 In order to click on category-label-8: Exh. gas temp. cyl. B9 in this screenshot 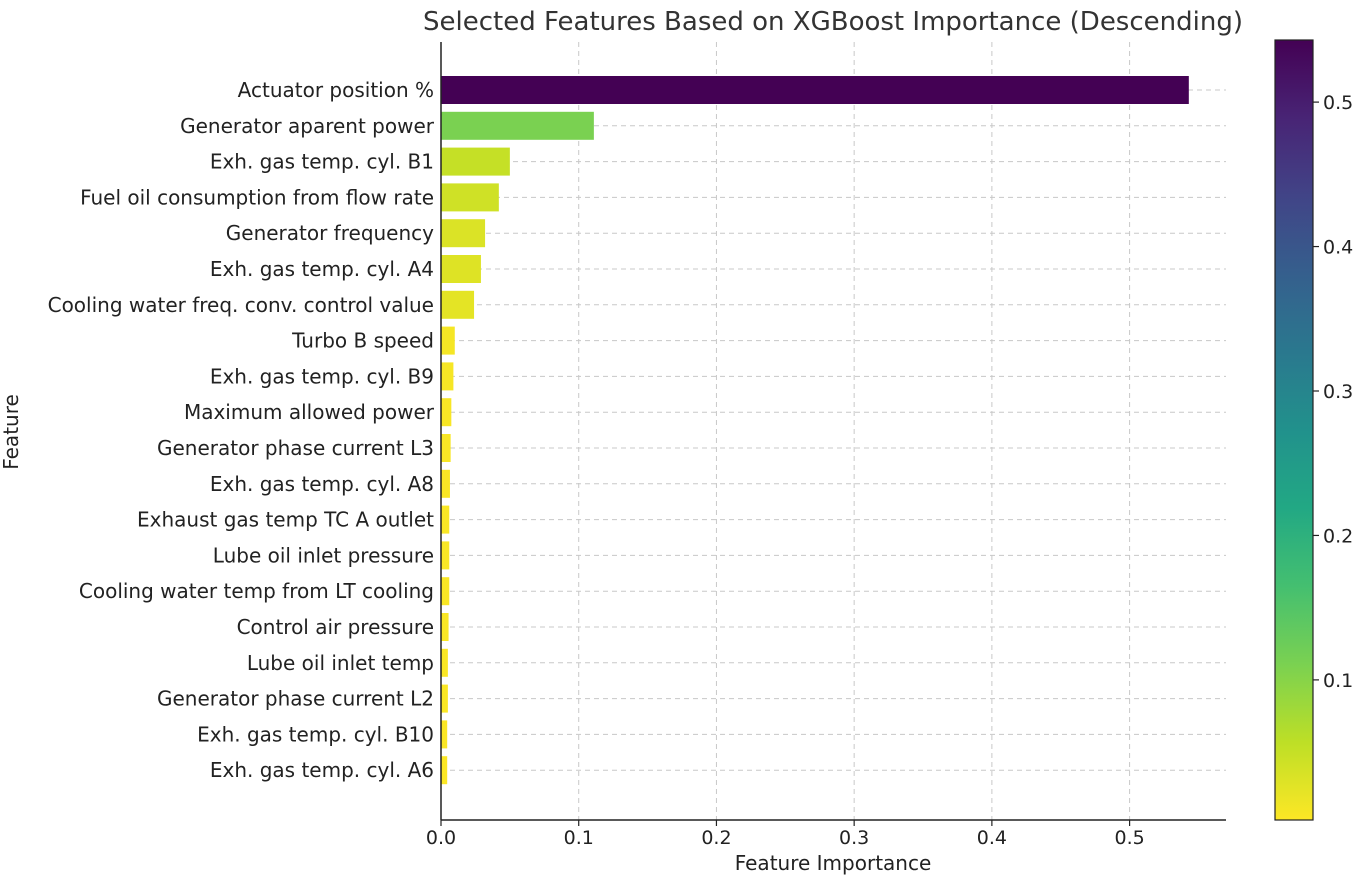, I will do `click(322, 376)`.